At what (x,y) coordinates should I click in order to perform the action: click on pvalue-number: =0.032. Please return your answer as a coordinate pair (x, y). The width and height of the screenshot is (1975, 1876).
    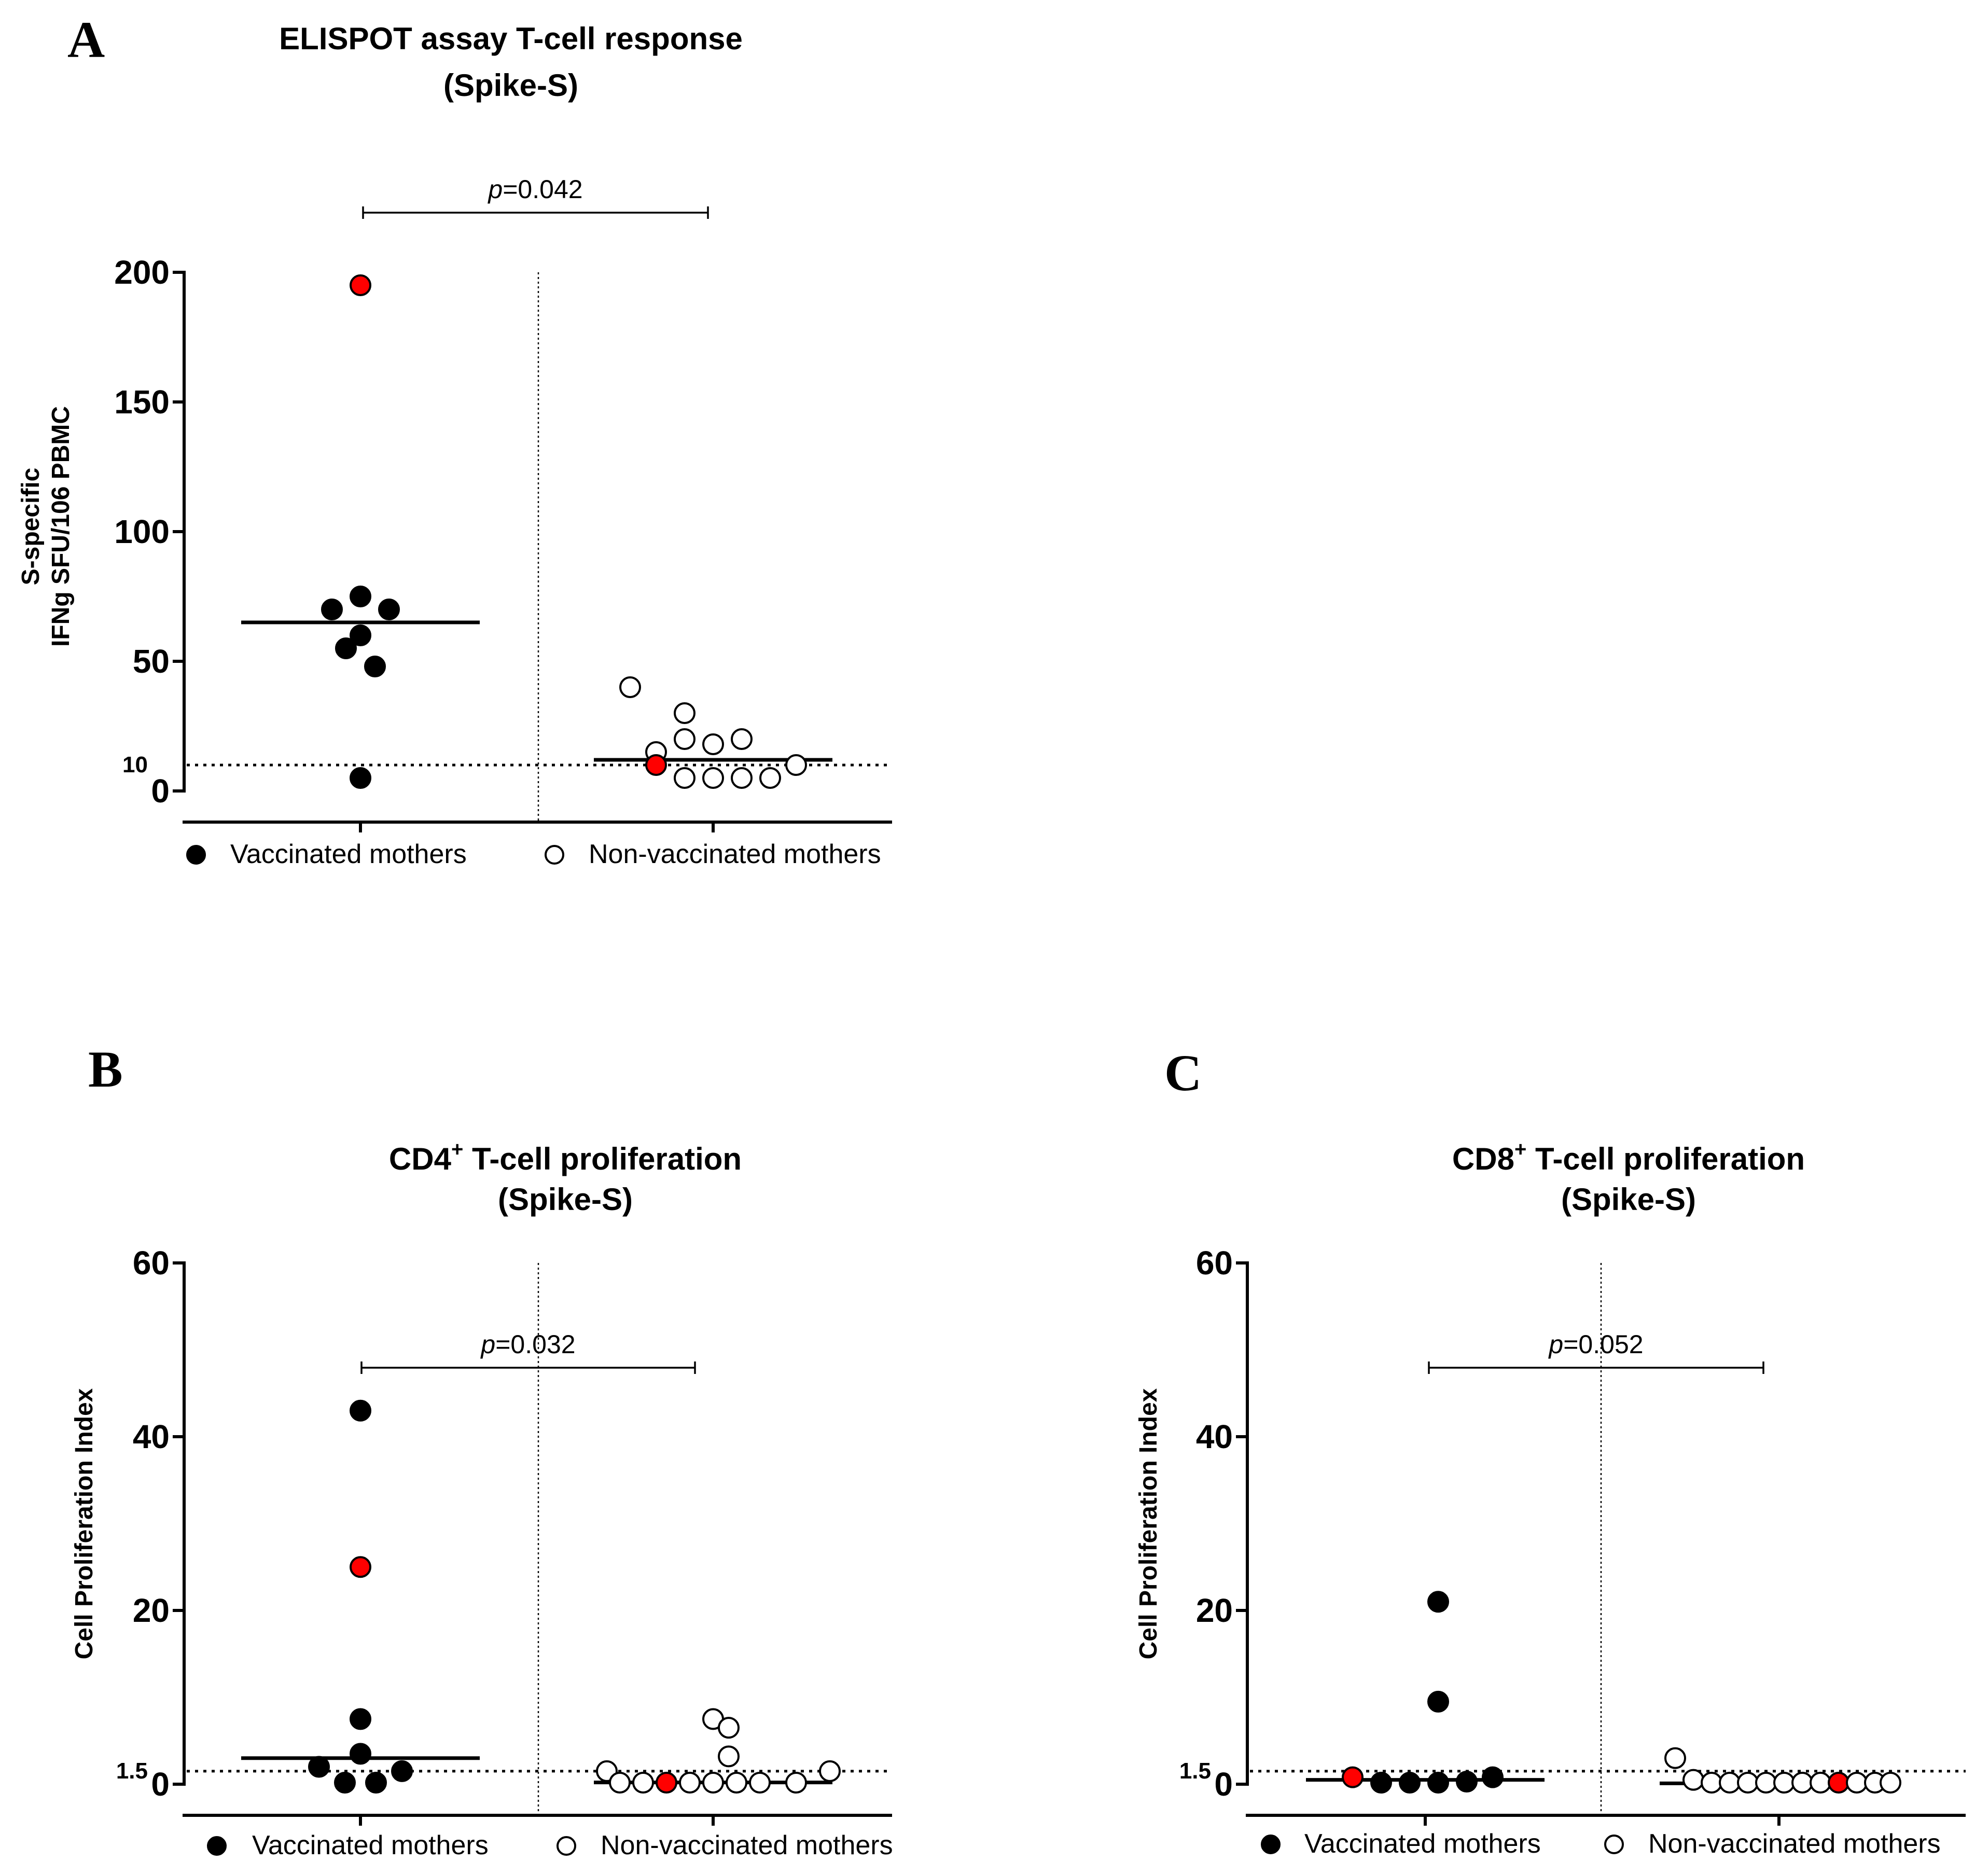
    Looking at the image, I should click on (535, 1344).